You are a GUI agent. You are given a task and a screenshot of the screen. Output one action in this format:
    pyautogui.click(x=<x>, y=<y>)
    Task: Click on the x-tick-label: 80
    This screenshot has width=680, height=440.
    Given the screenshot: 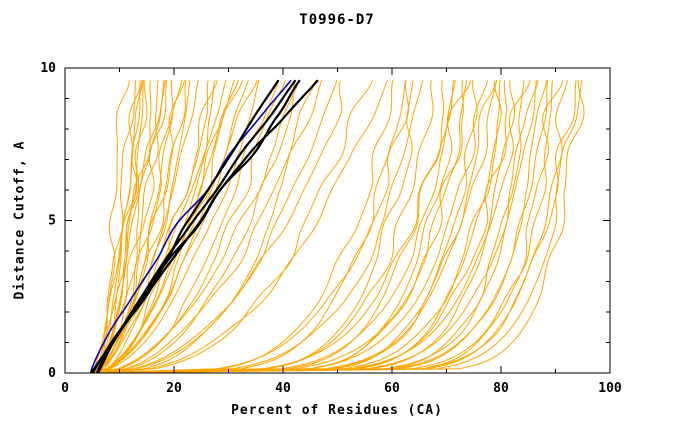 What is the action you would take?
    pyautogui.click(x=501, y=388)
    